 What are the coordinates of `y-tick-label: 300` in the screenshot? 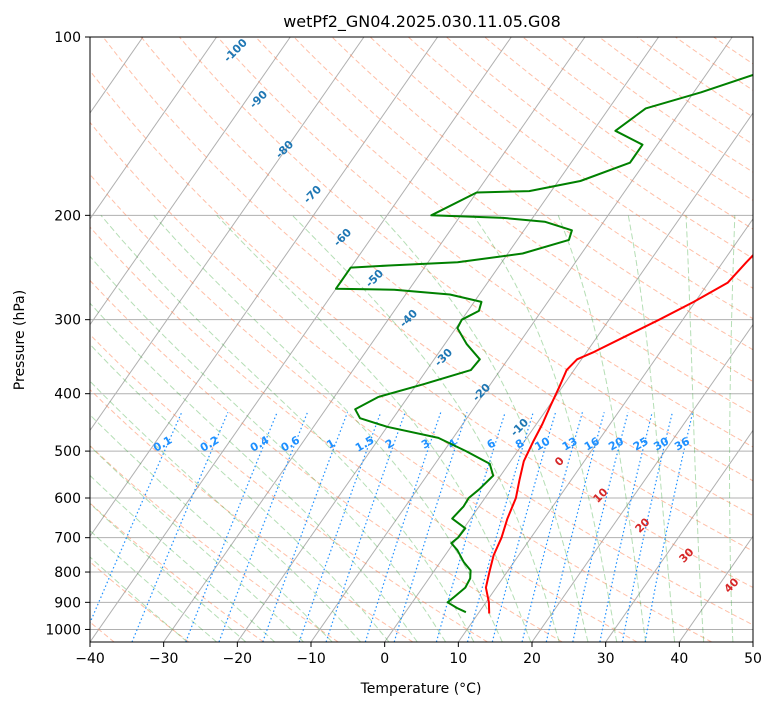 It's located at (67, 321).